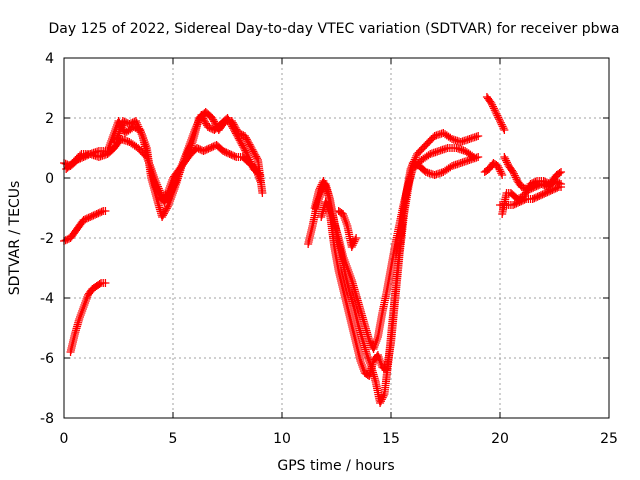  I want to click on y-axis-label: SDTVAR / TECUs, so click(15, 238).